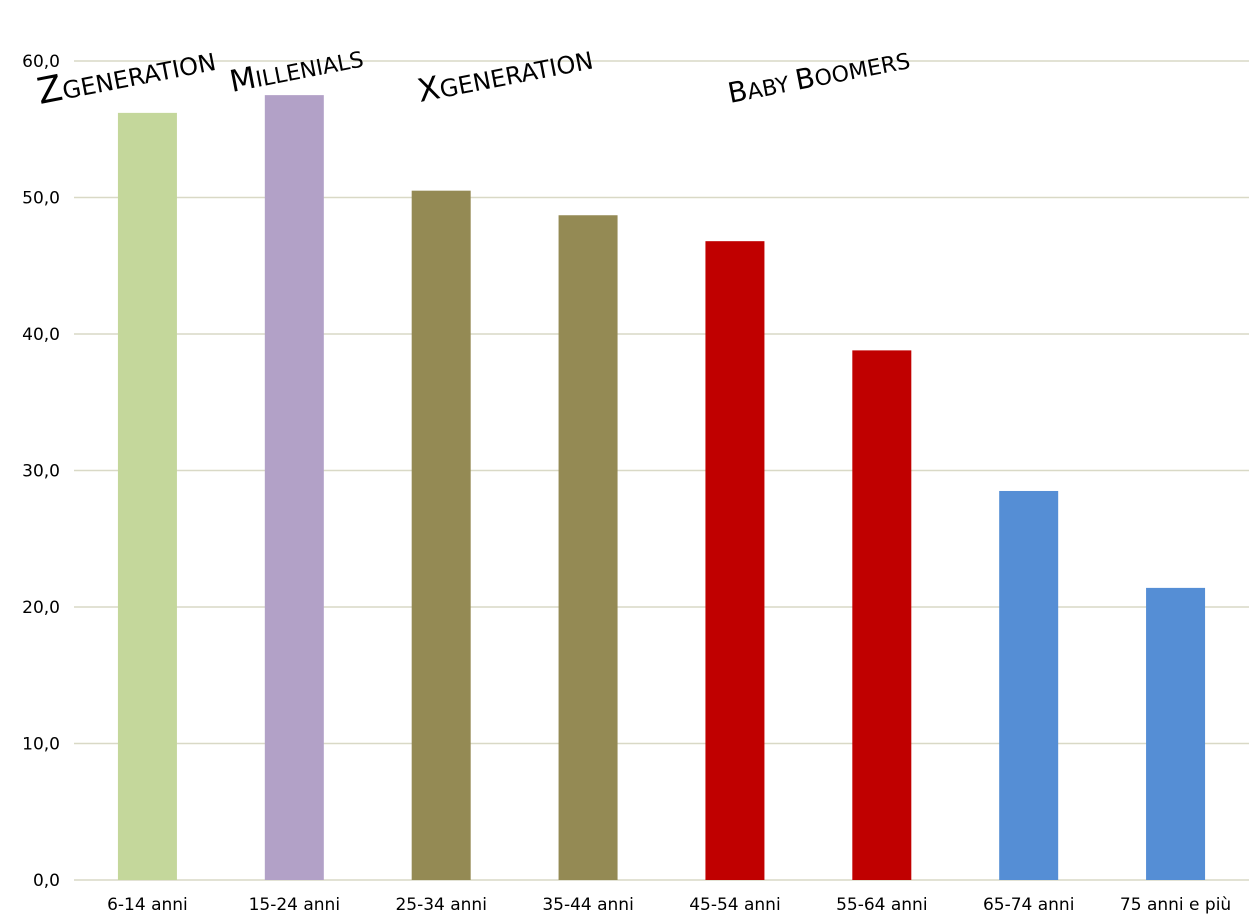 The height and width of the screenshot is (922, 1249). I want to click on generation-label: MILLENIALS, so click(296, 70).